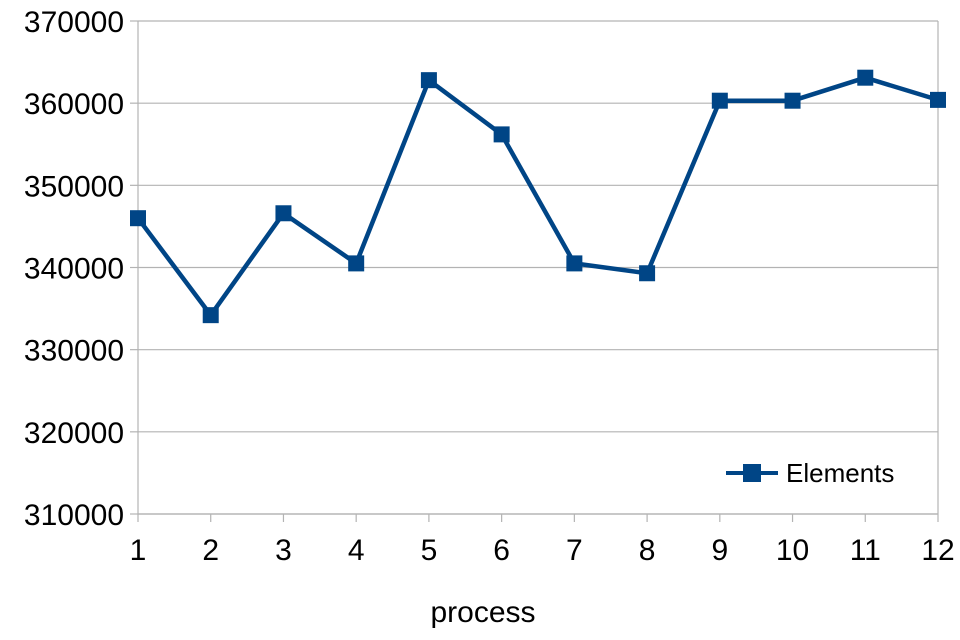 Image resolution: width=960 pixels, height=640 pixels. Describe the element at coordinates (719, 550) in the screenshot. I see `x-tick-label: 9` at that location.